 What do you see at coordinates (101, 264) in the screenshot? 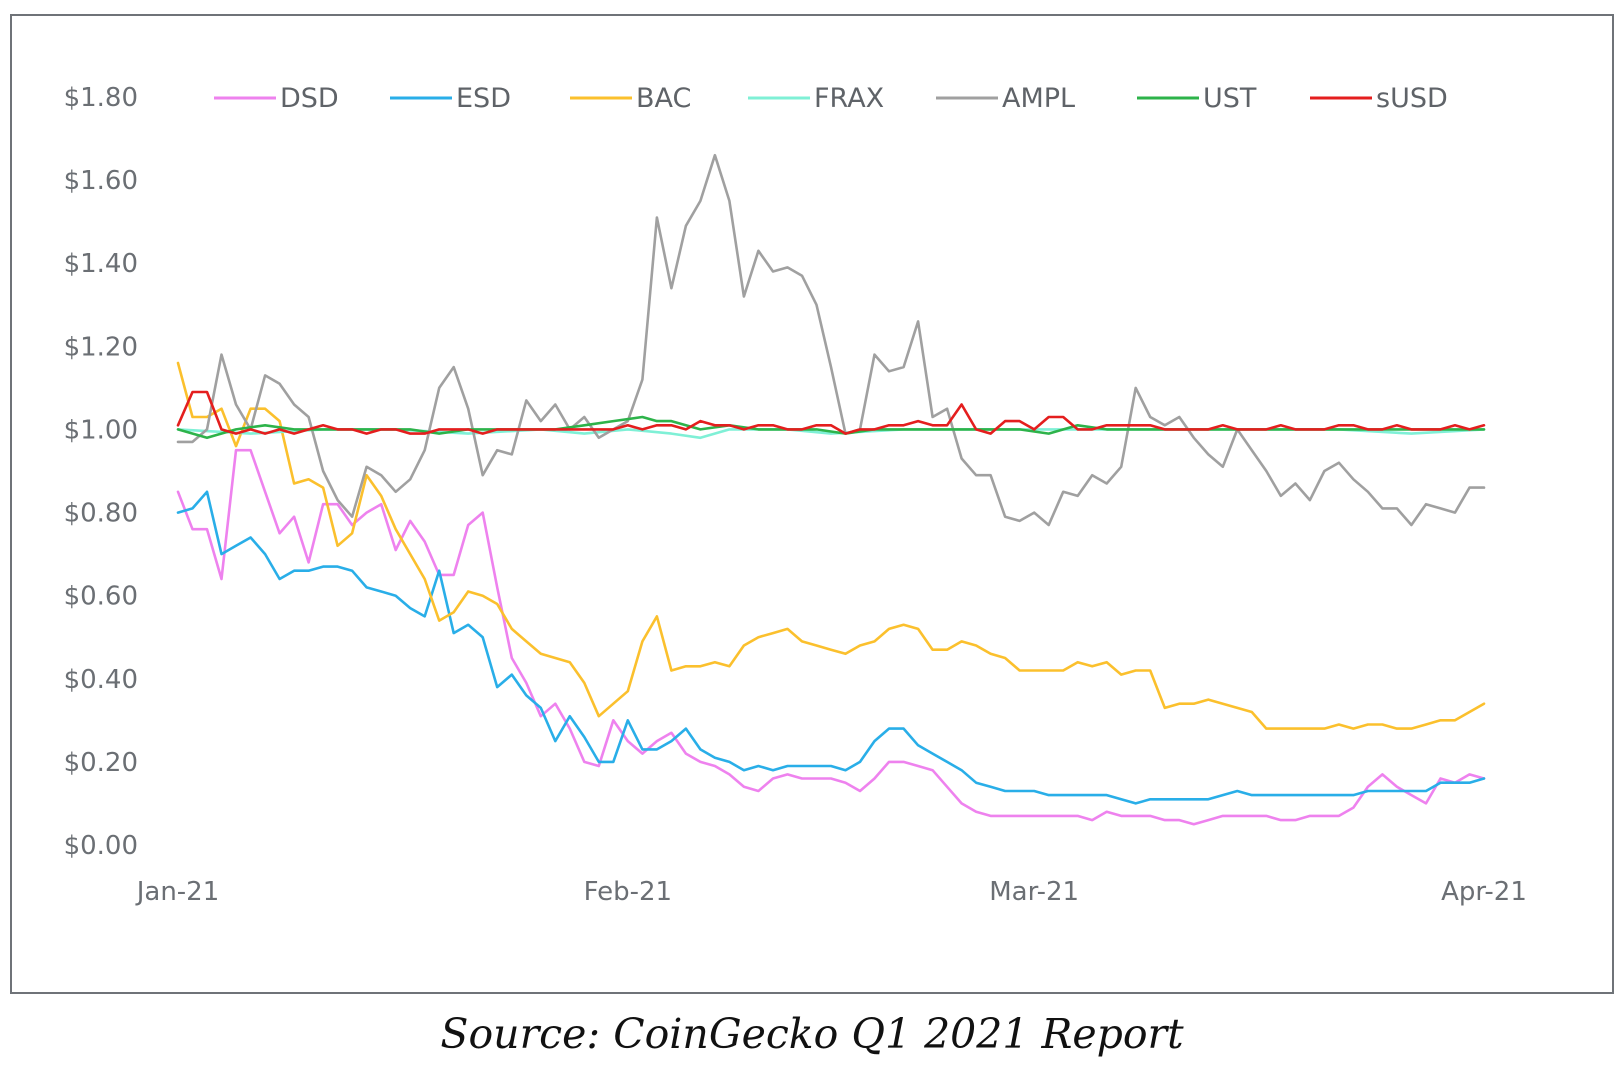
I see `y-tick-label: $1.40` at bounding box center [101, 264].